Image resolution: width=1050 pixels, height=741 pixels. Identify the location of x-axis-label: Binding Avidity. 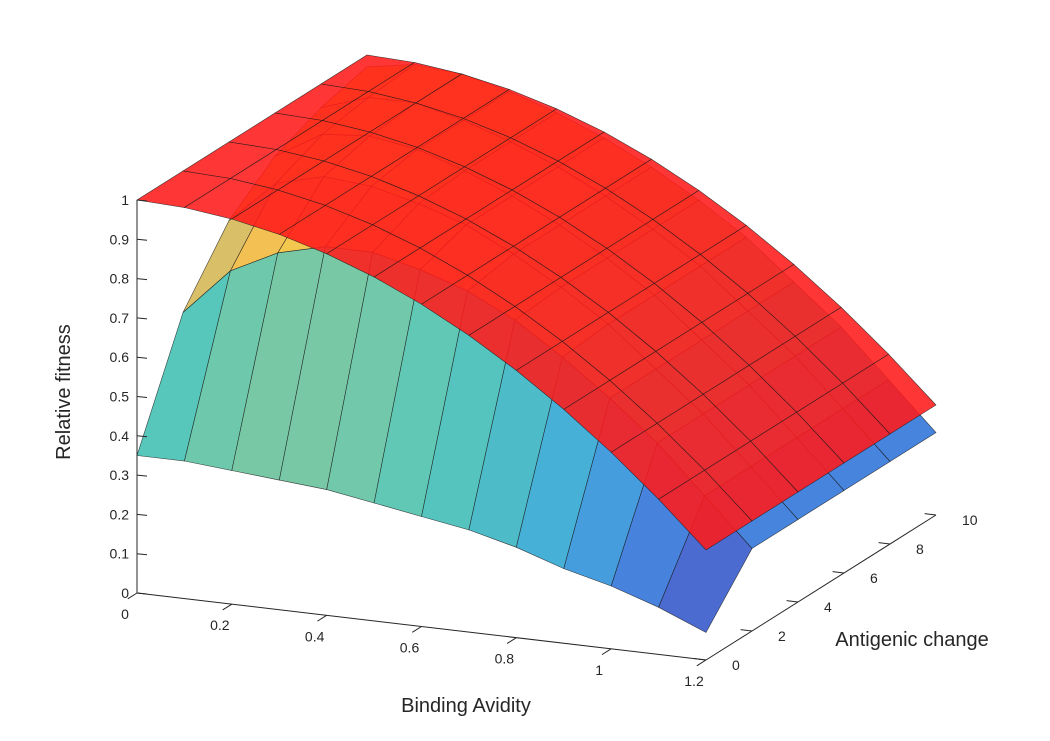
(466, 706).